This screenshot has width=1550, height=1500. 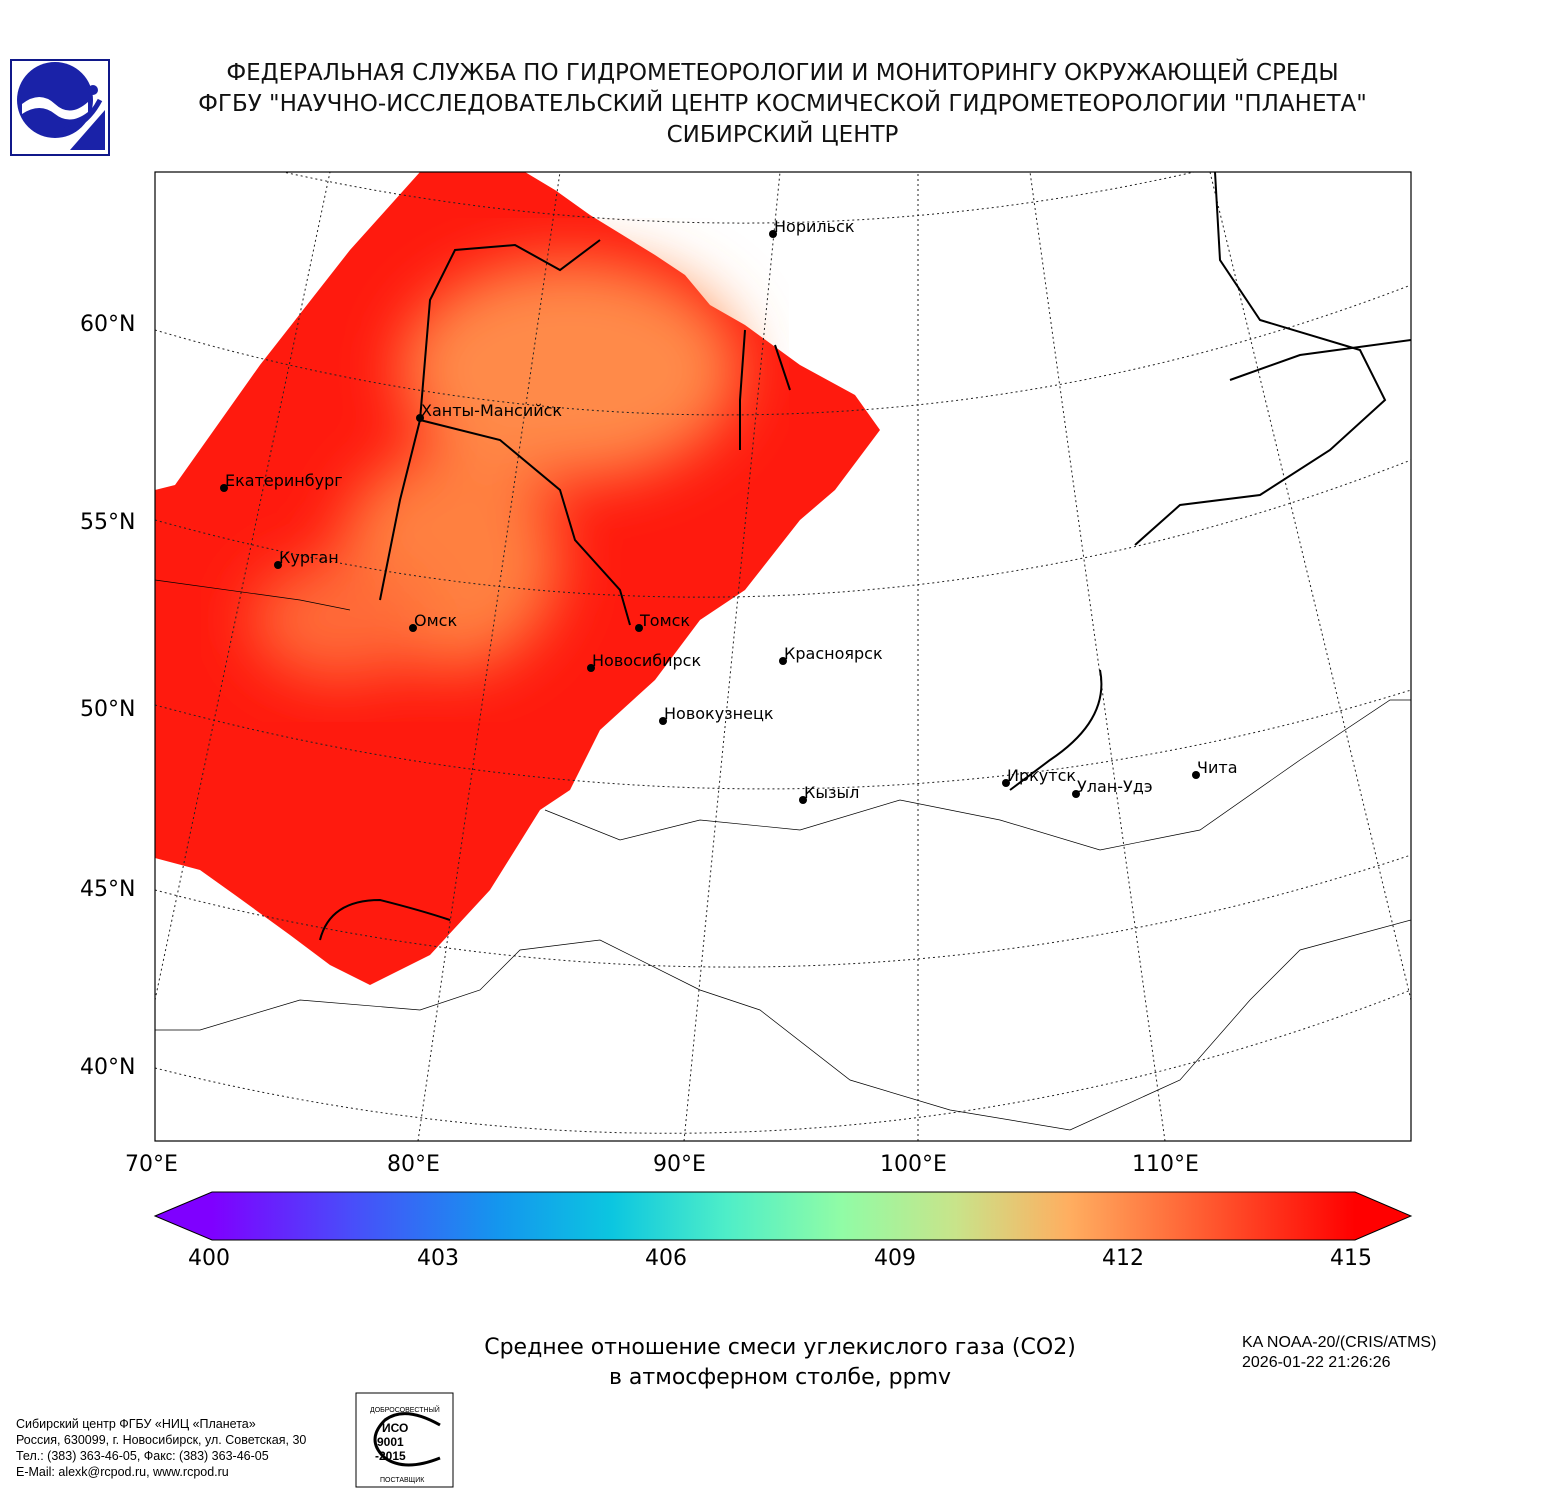 I want to click on city-label: Екатеринбург, so click(x=284, y=480).